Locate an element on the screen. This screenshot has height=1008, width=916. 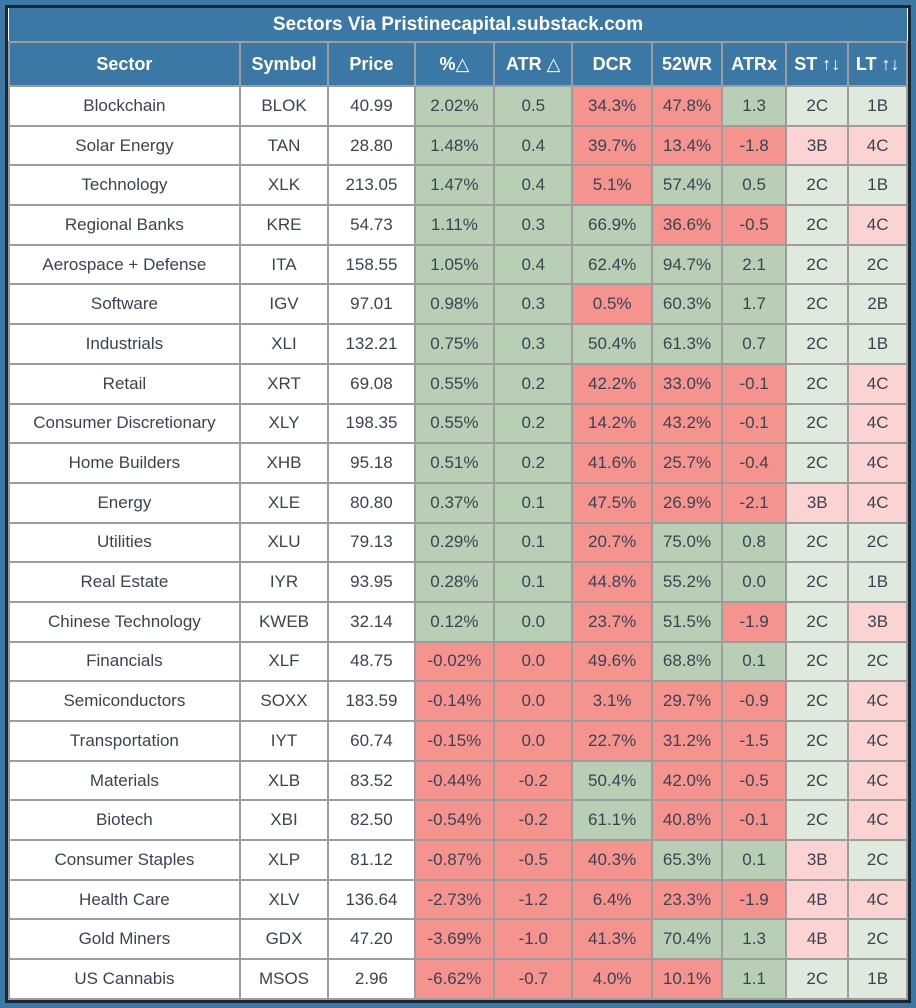
dcr-cell: 20.7% is located at coordinates (612, 542).